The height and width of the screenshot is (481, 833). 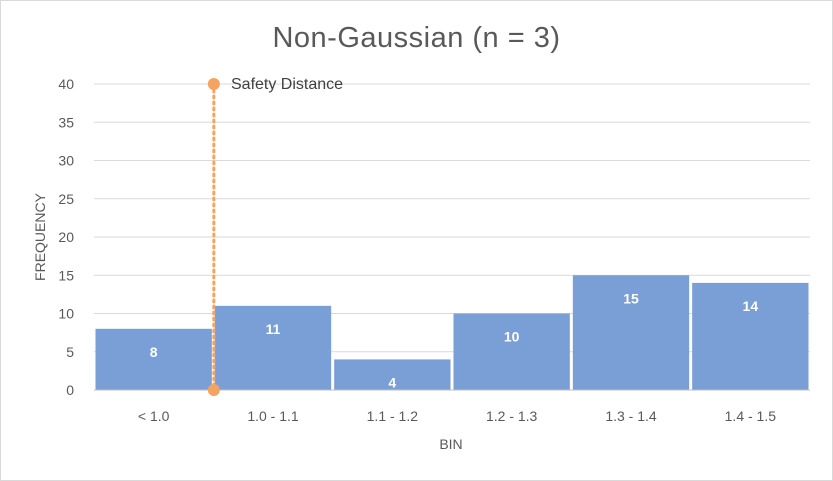 What do you see at coordinates (70, 390) in the screenshot?
I see `y-tick-label: 0` at bounding box center [70, 390].